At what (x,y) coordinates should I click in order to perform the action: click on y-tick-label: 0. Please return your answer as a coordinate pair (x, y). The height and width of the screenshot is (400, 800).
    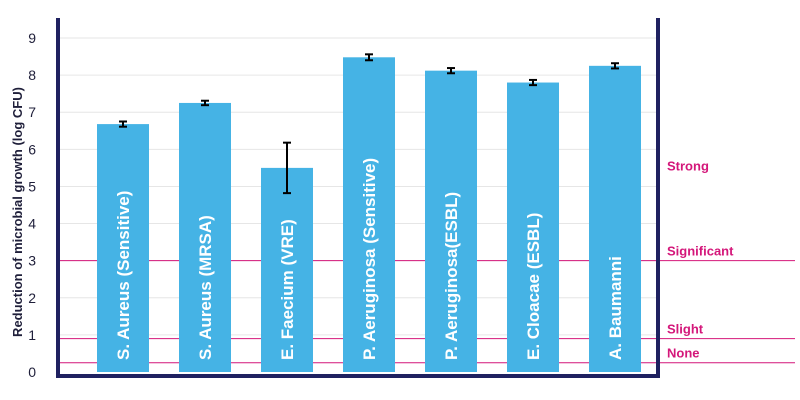
    Looking at the image, I should click on (32, 372).